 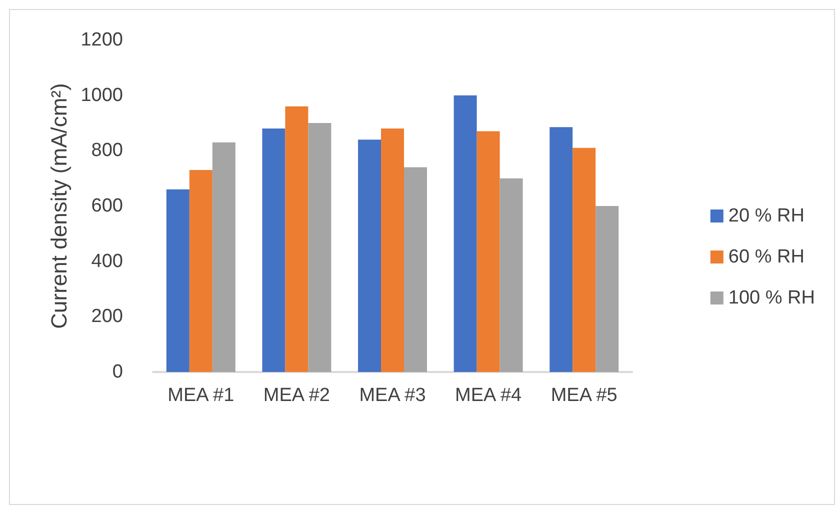 I want to click on x-tick-label: MEA #3, so click(x=392, y=395).